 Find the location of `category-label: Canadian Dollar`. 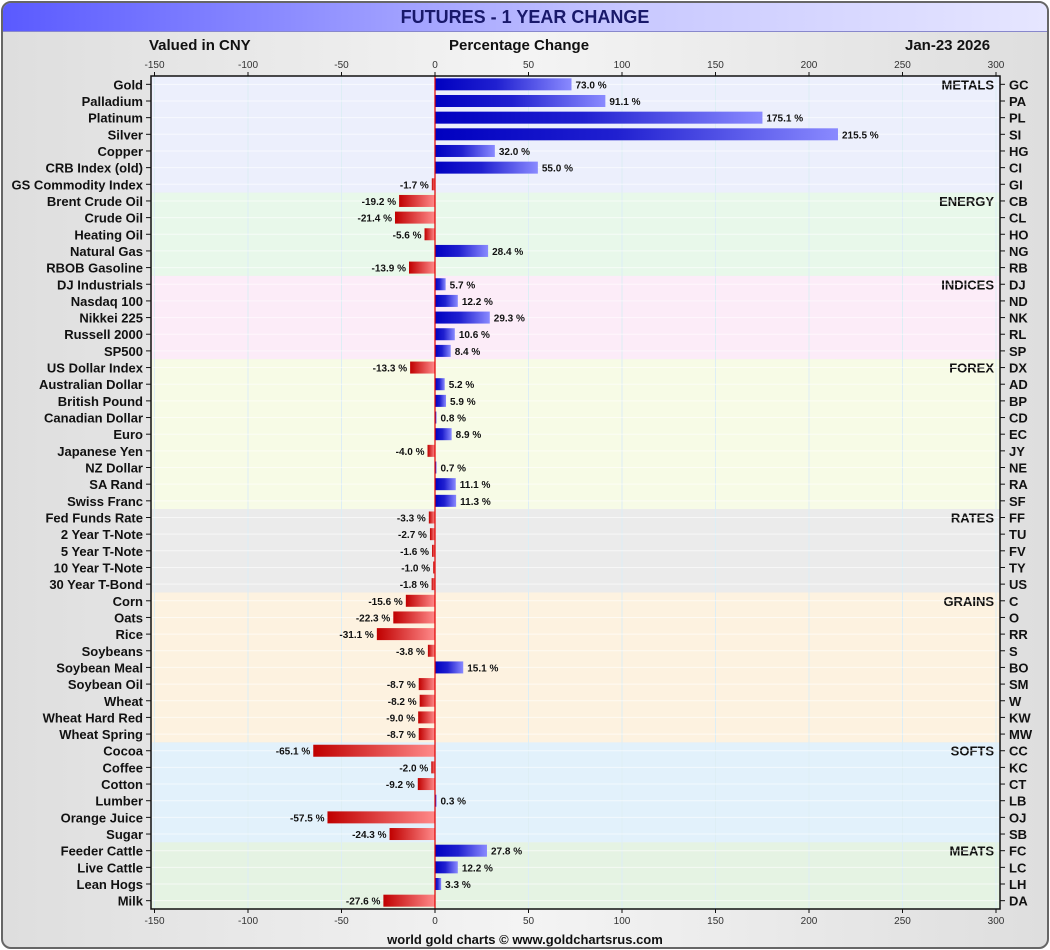

category-label: Canadian Dollar is located at coordinates (93, 418).